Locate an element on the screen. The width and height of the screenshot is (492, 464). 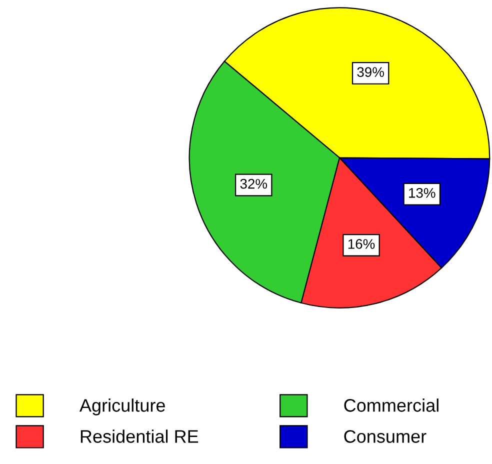
data-label: 32% is located at coordinates (254, 183).